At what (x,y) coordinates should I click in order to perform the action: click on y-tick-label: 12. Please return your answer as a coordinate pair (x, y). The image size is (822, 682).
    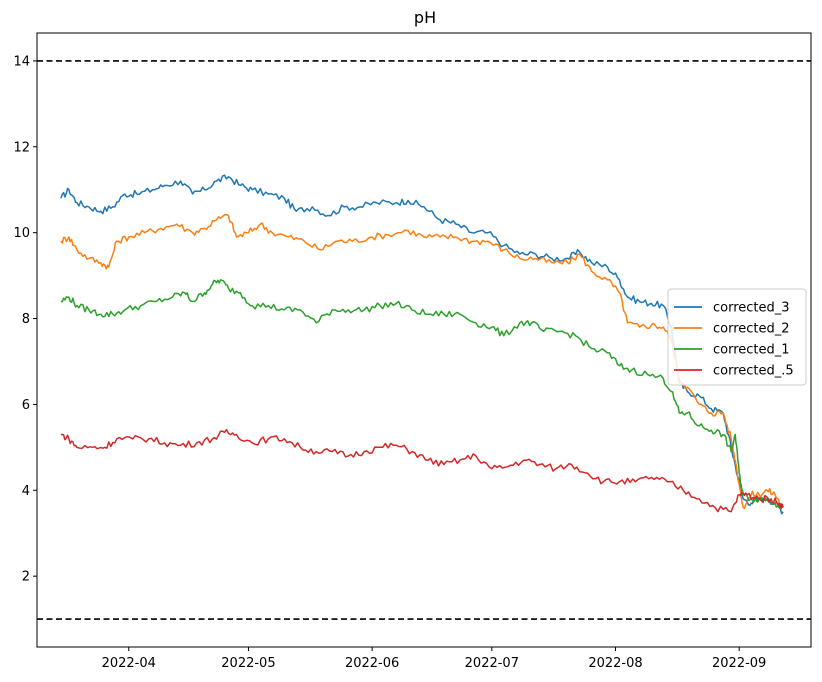
    Looking at the image, I should click on (21, 147).